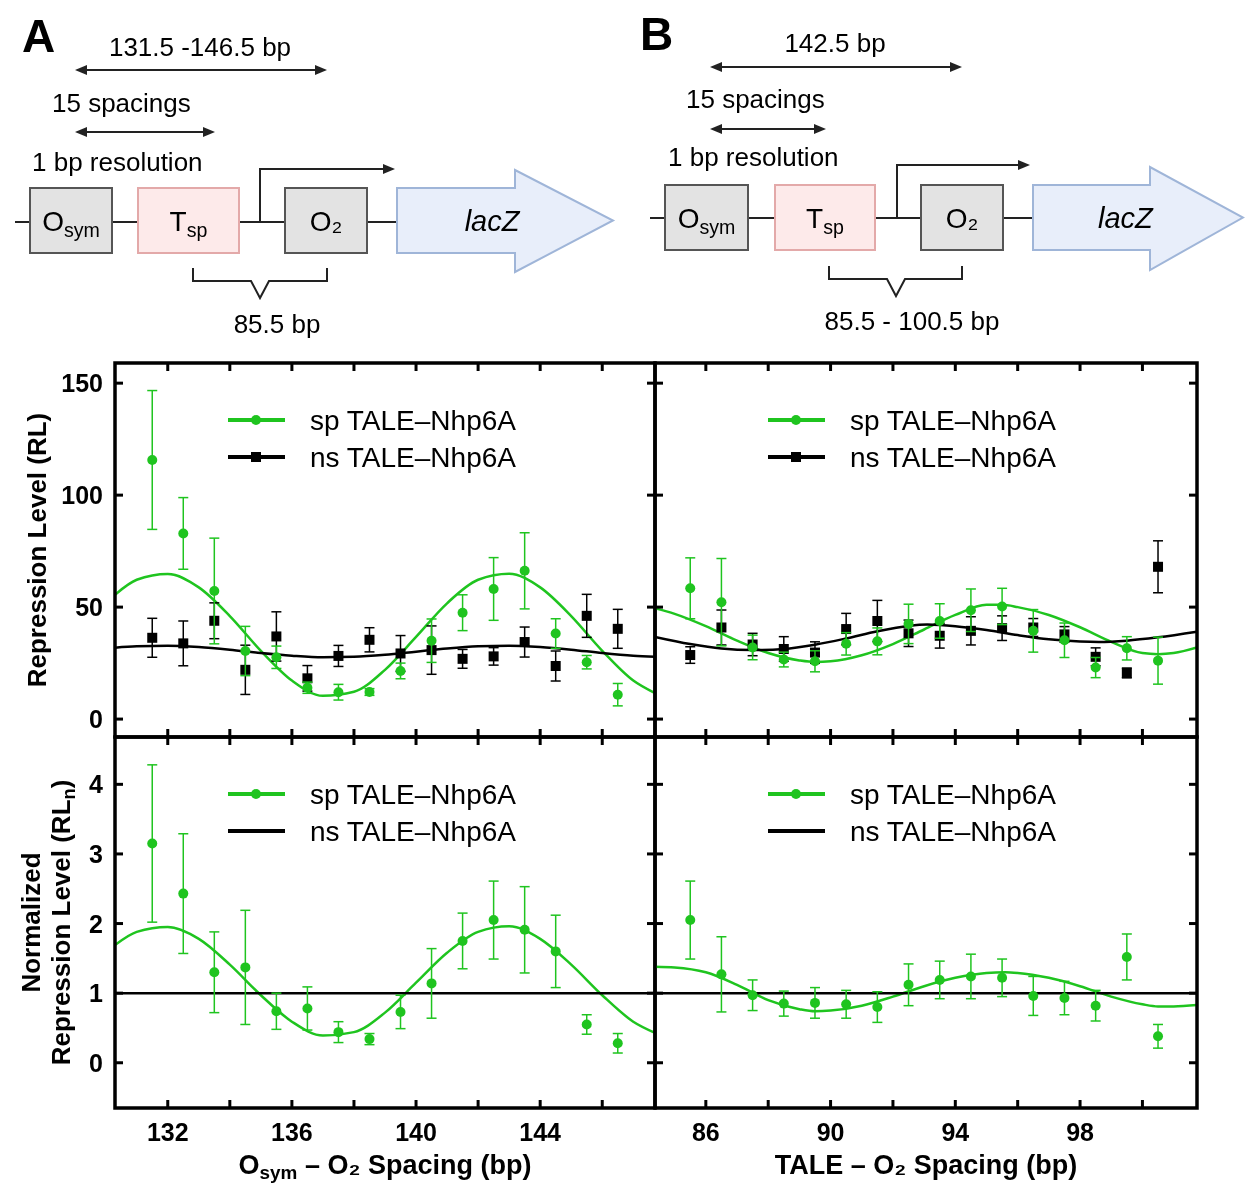 The image size is (1245, 1183). I want to click on y-tick-label: 1, so click(96, 993).